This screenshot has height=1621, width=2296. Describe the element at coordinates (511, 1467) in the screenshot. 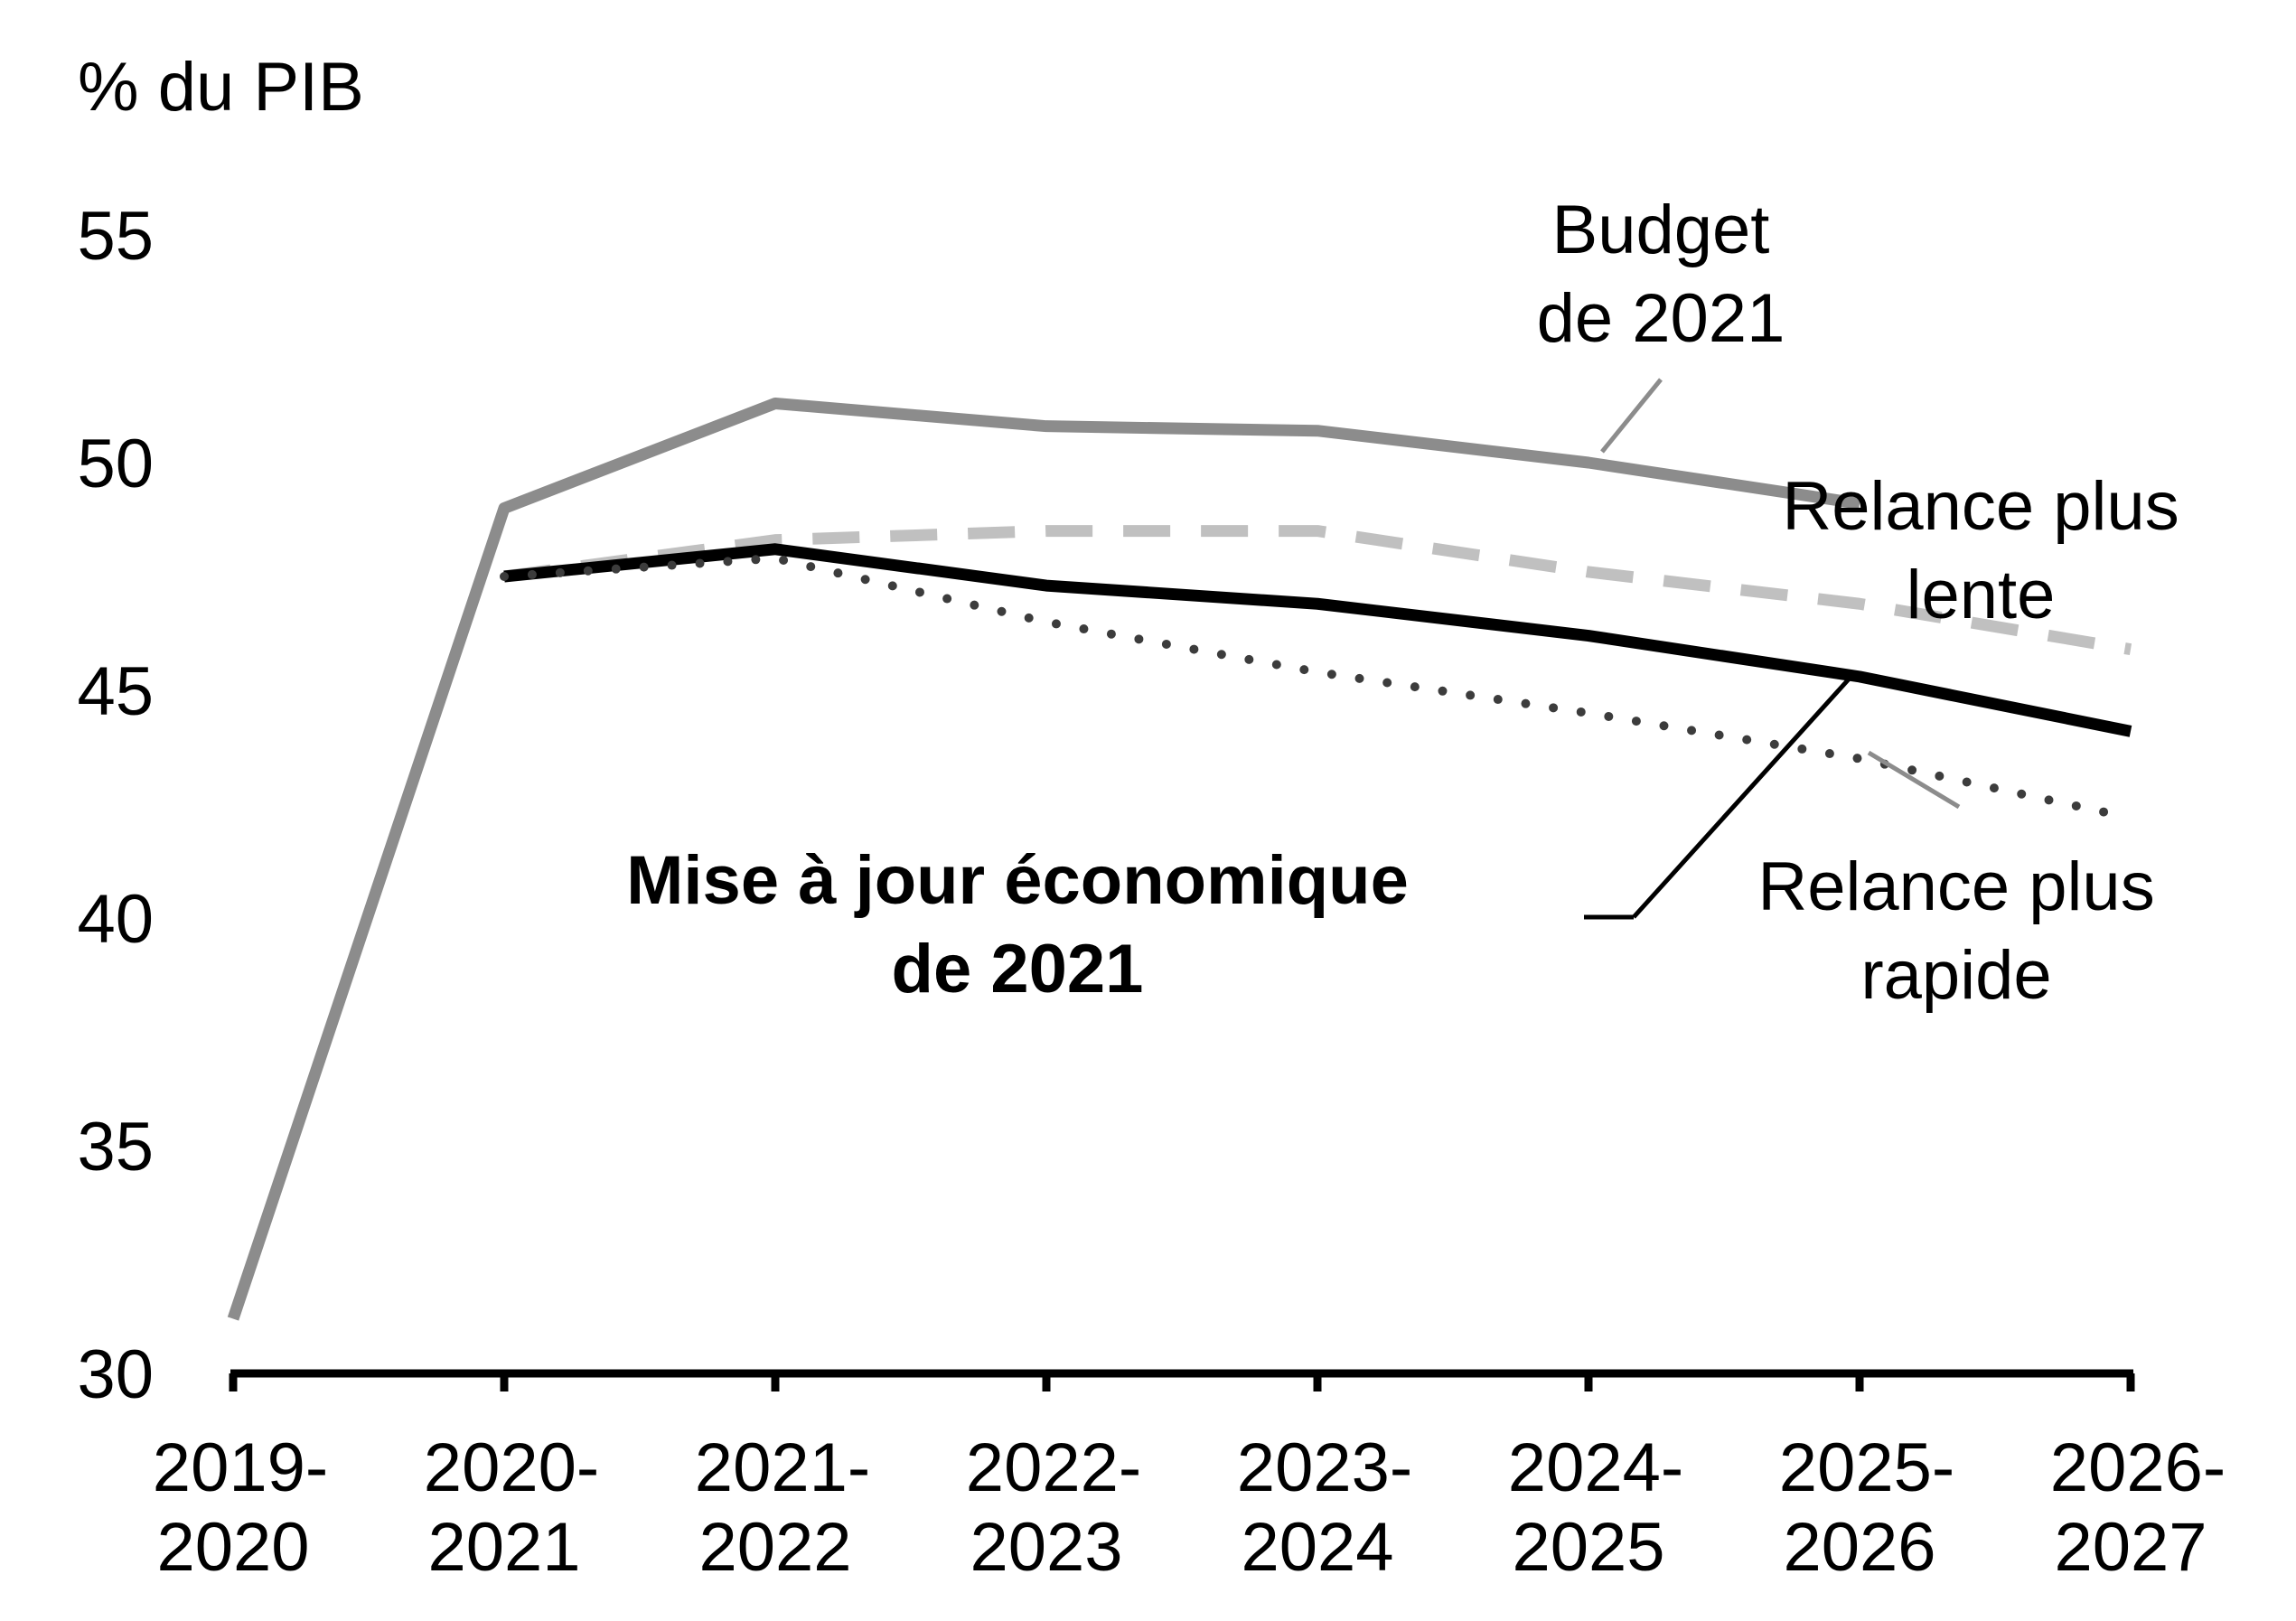

I see `x-tick-label: 2020-` at that location.